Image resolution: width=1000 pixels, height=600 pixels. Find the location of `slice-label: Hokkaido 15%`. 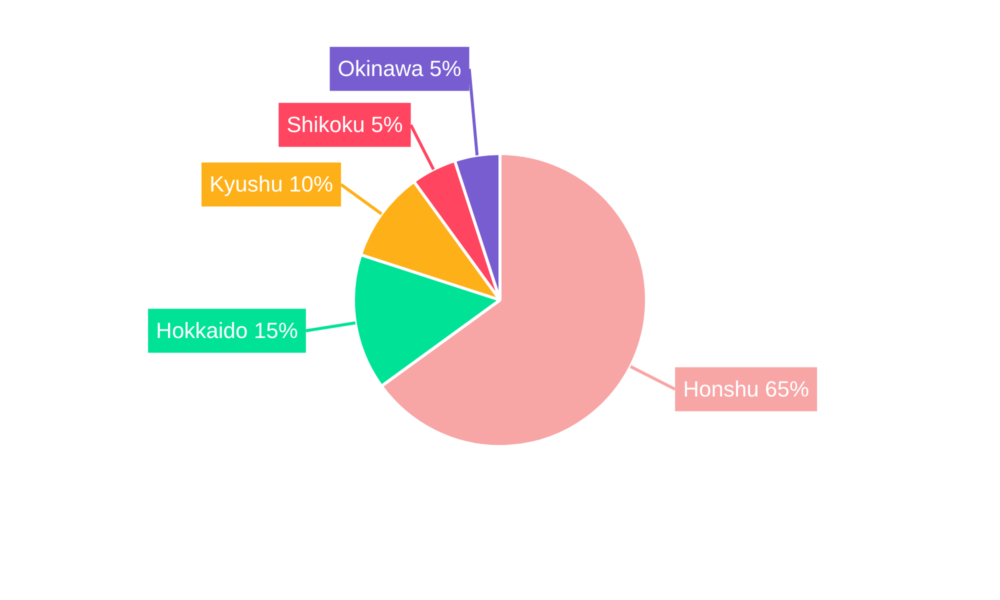

slice-label: Hokkaido 15% is located at coordinates (227, 330).